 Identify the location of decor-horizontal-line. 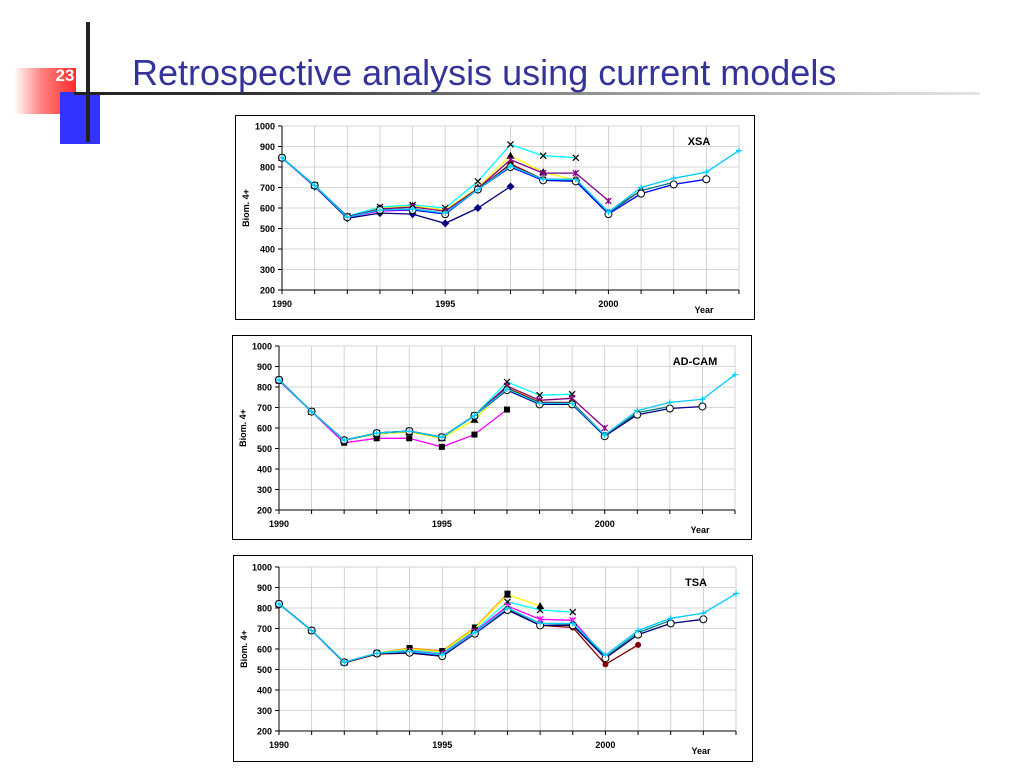
(527, 93).